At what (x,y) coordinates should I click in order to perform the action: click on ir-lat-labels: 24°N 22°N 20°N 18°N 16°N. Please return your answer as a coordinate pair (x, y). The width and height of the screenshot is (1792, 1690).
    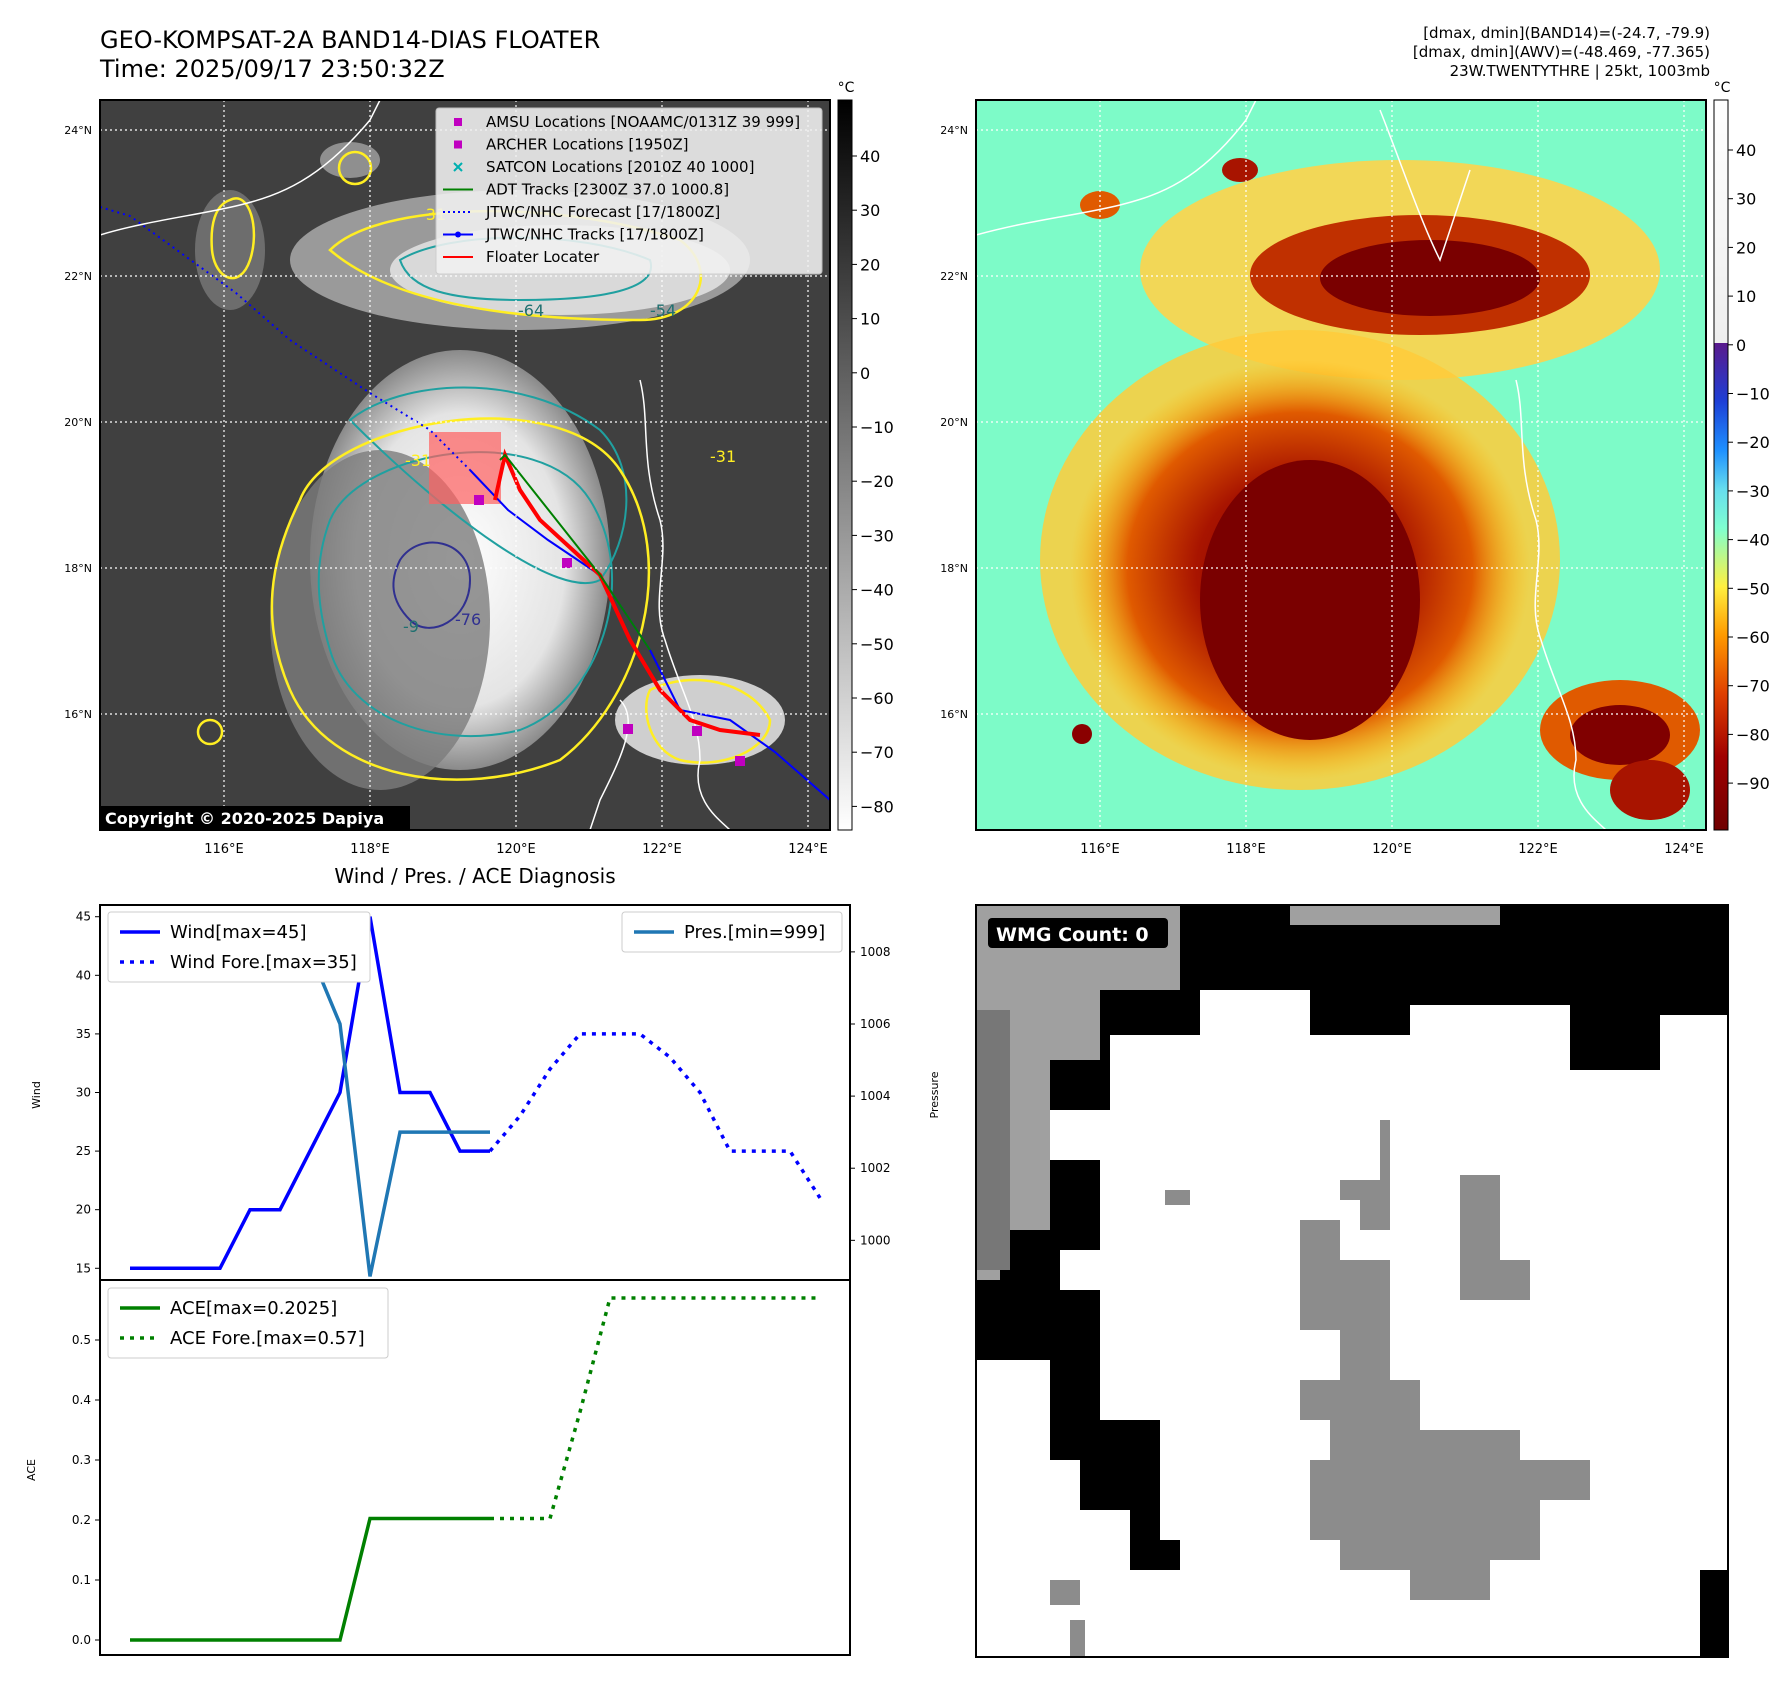
    Looking at the image, I should click on (78, 422).